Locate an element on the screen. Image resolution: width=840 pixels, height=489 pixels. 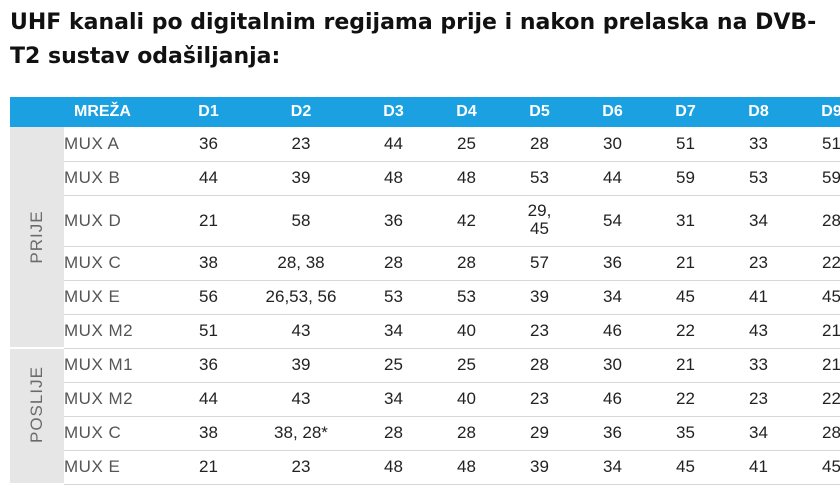
channel-cell: 28, 38 is located at coordinates (301, 263).